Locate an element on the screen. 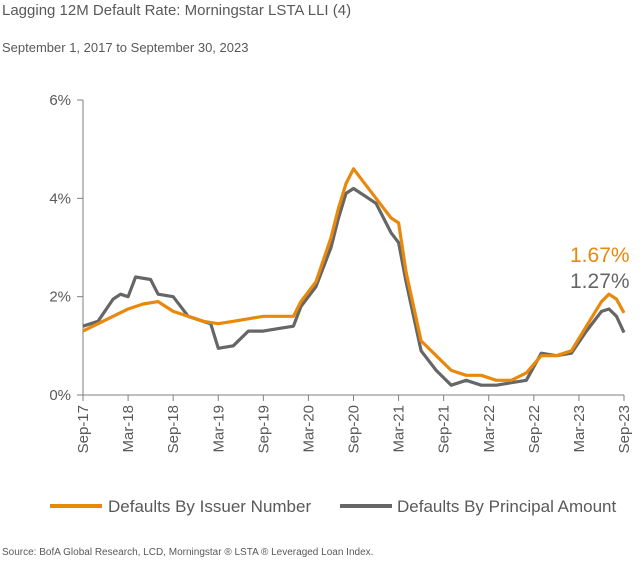  x-tick-label: Sep-19 is located at coordinates (263, 429).